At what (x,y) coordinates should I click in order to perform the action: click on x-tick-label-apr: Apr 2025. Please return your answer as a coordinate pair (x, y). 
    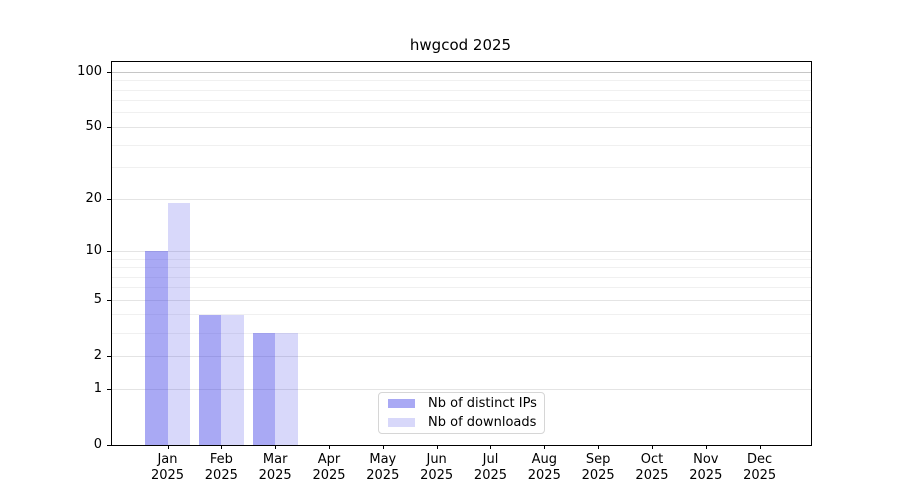
    Looking at the image, I should click on (329, 467).